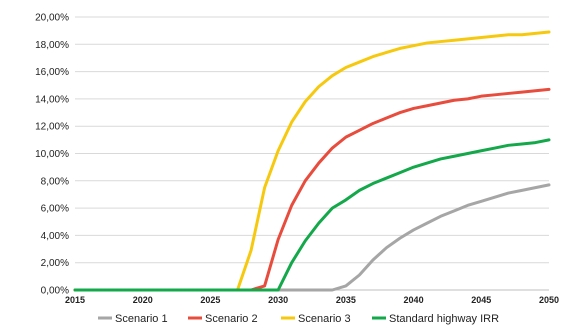 This screenshot has width=573, height=329. Describe the element at coordinates (444, 319) in the screenshot. I see `legend-label: Standard highway IRR` at that location.